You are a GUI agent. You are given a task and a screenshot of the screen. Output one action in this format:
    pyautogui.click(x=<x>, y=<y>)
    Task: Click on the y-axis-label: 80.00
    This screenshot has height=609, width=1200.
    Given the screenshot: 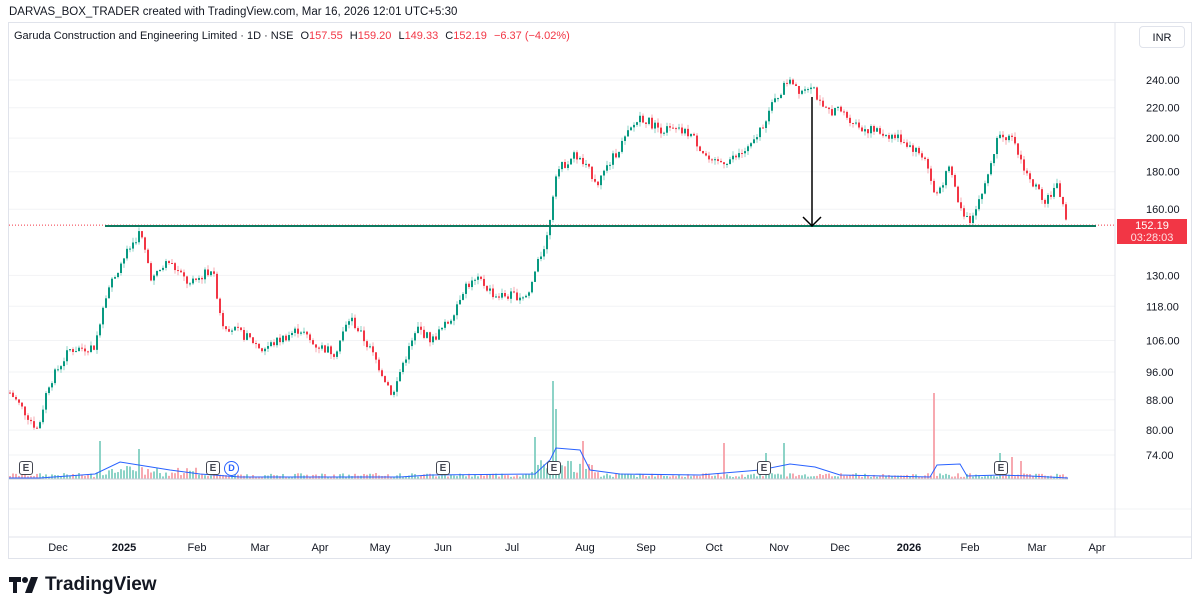 What is the action you would take?
    pyautogui.click(x=1160, y=431)
    